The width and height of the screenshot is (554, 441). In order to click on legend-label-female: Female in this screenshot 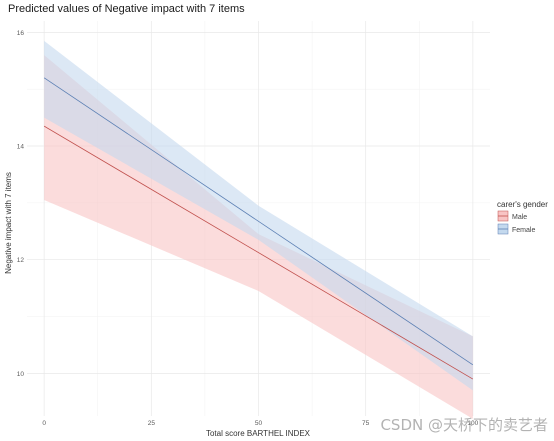, I will do `click(523, 230)`.